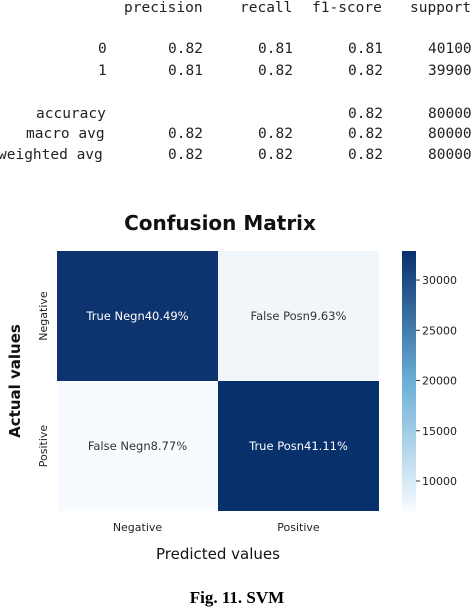  I want to click on chart-title: Confusion Matrix, so click(220, 223).